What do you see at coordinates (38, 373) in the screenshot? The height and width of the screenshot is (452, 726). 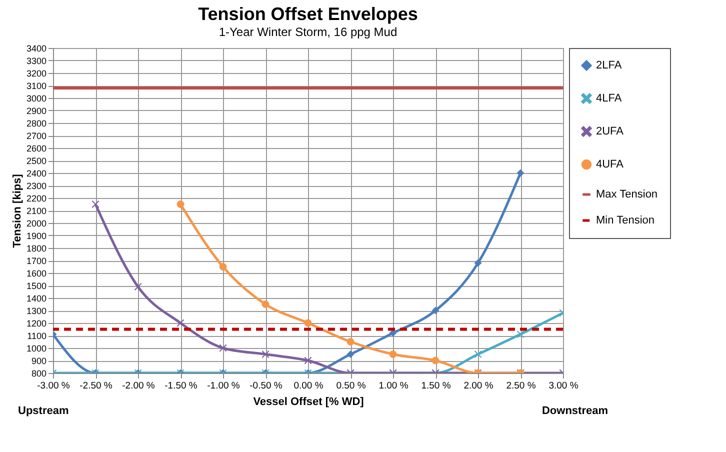 I see `y-tick-label: 800` at bounding box center [38, 373].